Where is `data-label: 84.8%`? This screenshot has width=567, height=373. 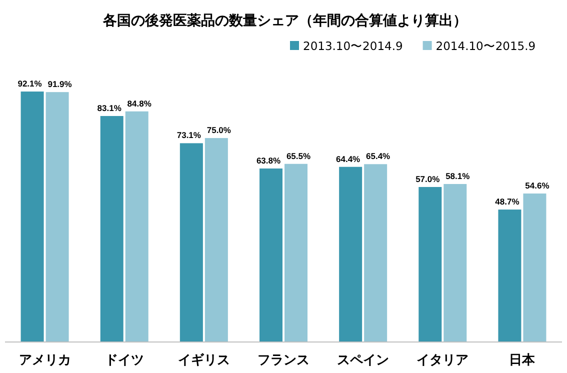 data-label: 84.8% is located at coordinates (139, 103).